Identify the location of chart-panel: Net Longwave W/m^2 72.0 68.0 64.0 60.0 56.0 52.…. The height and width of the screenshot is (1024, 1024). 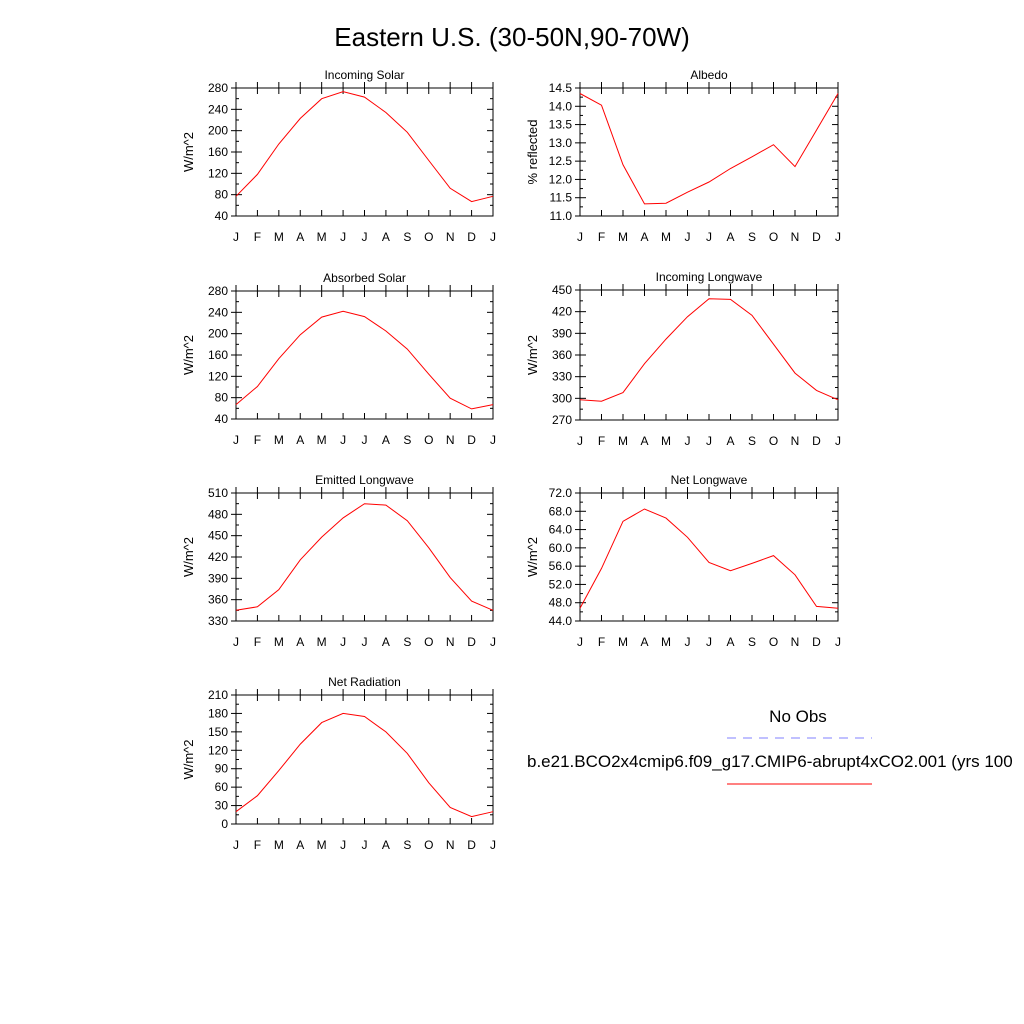
(683, 561).